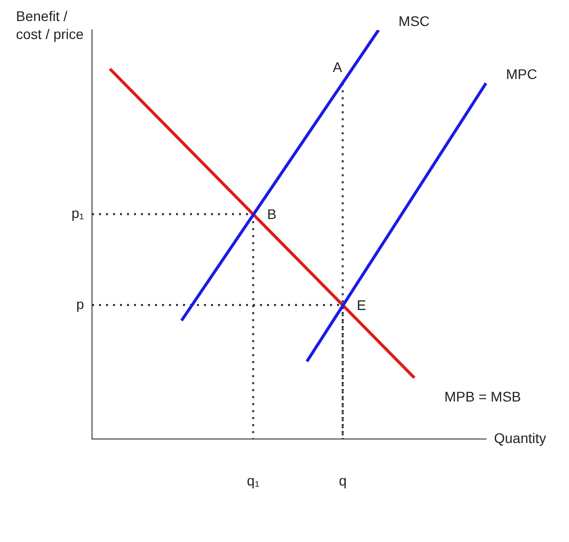 The width and height of the screenshot is (569, 542). What do you see at coordinates (337, 67) in the screenshot?
I see `annotation: A` at bounding box center [337, 67].